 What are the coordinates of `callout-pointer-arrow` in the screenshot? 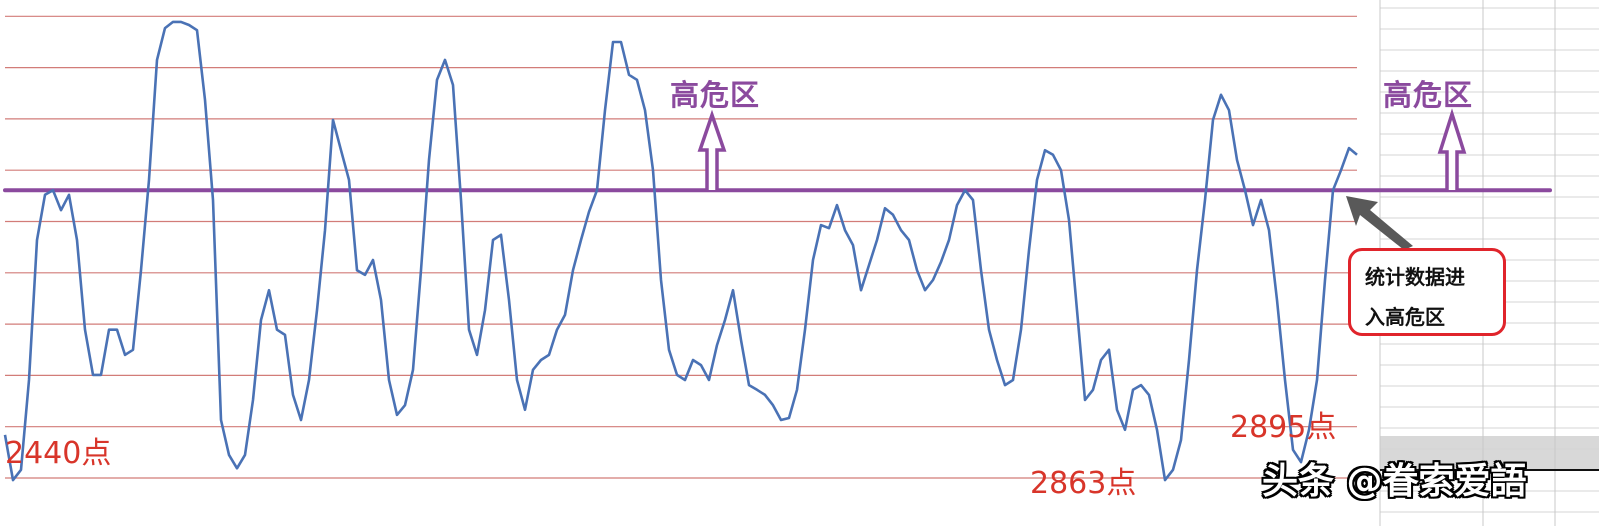 It's located at (1379, 223).